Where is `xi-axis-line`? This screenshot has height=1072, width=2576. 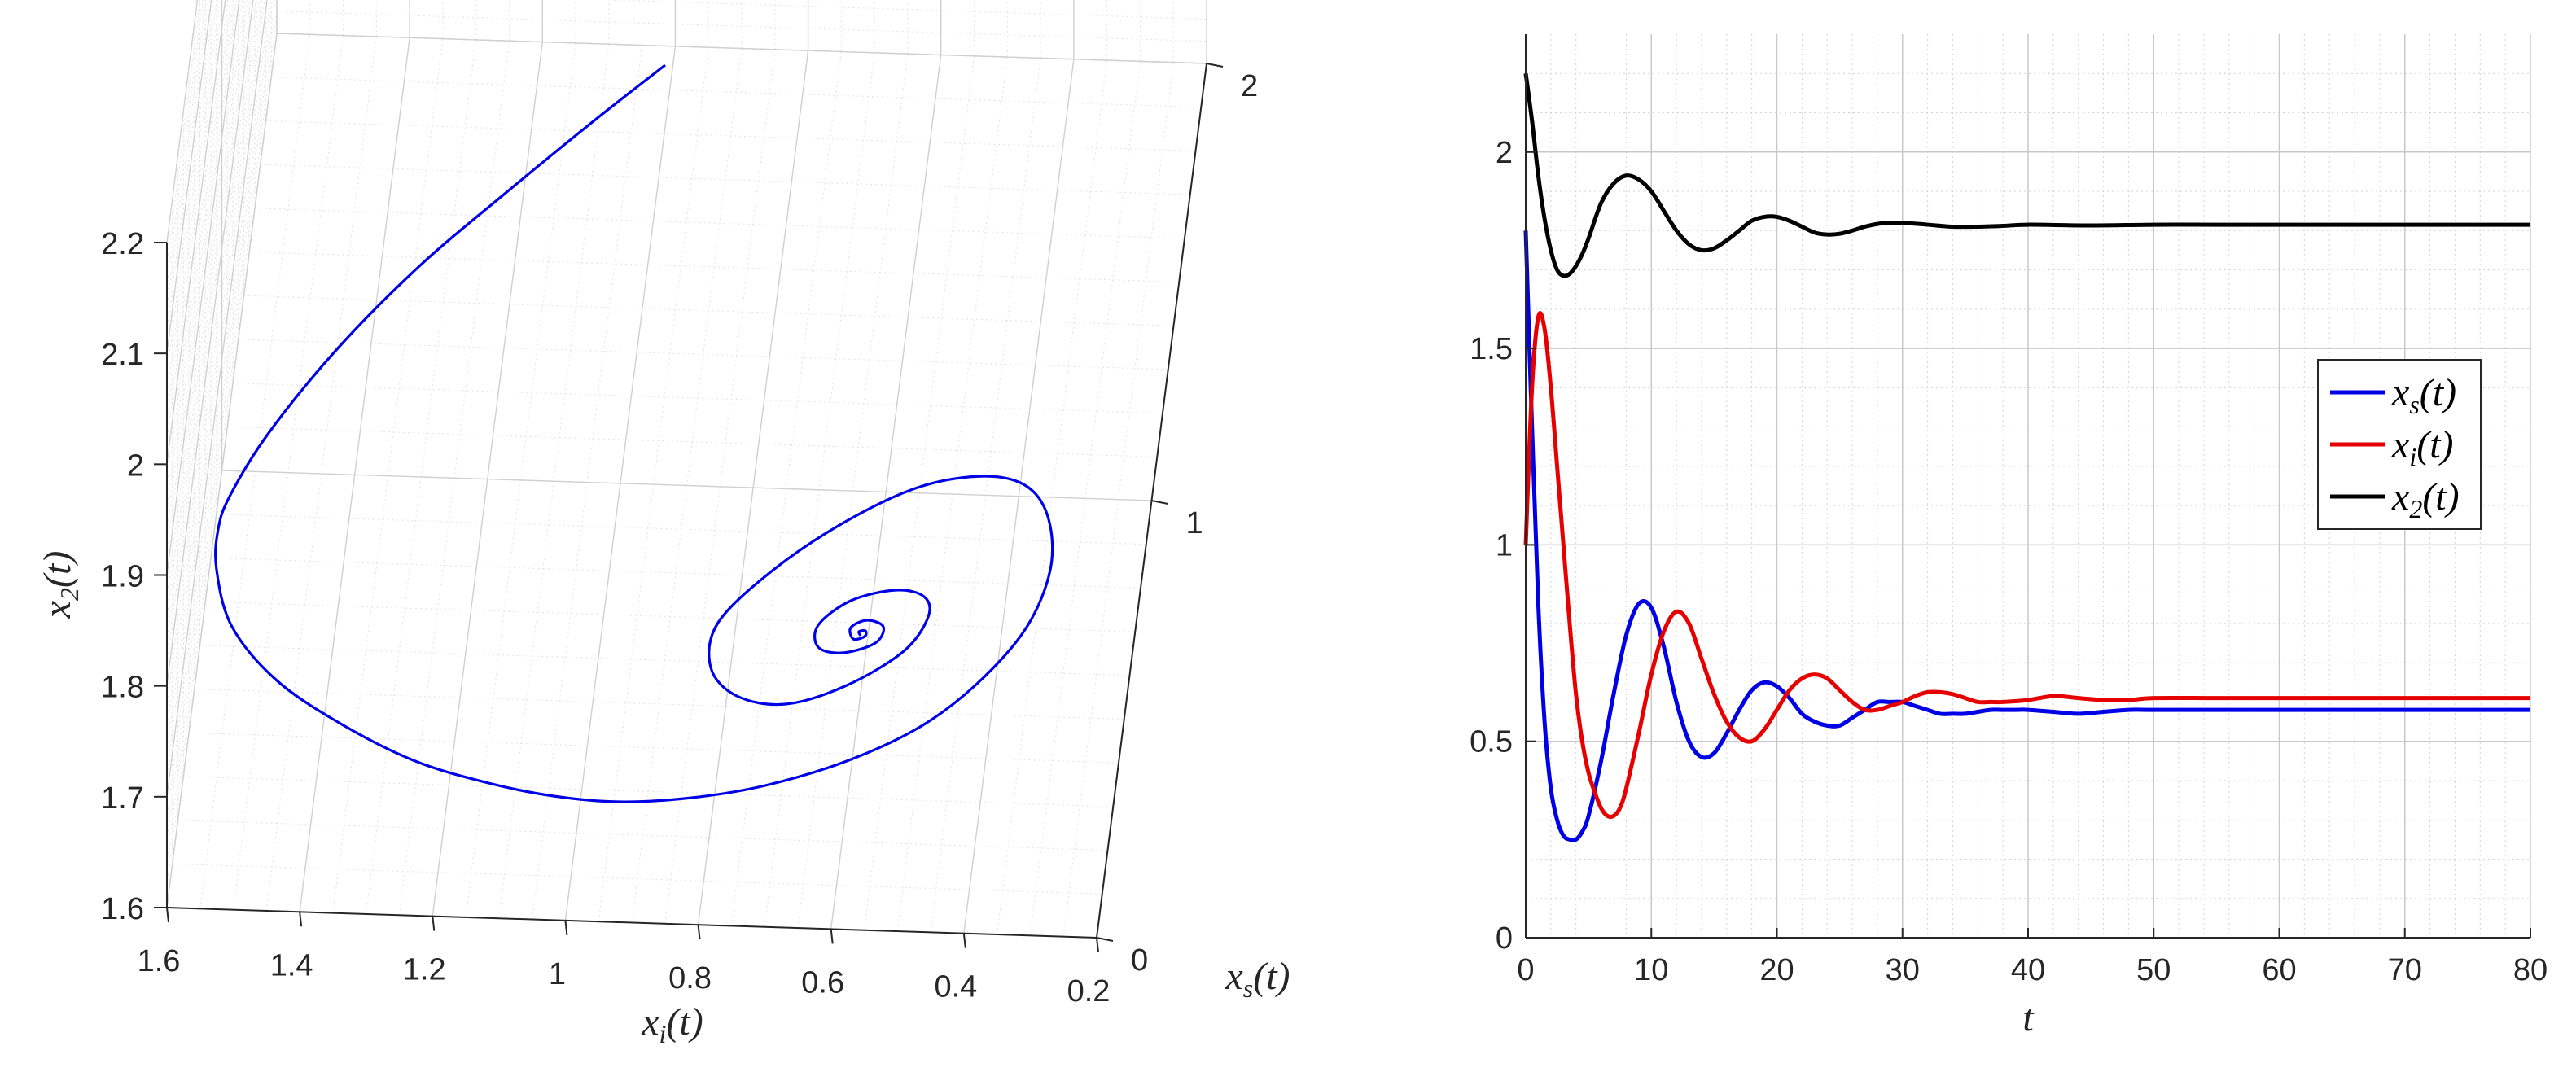 xi-axis-line is located at coordinates (631, 923).